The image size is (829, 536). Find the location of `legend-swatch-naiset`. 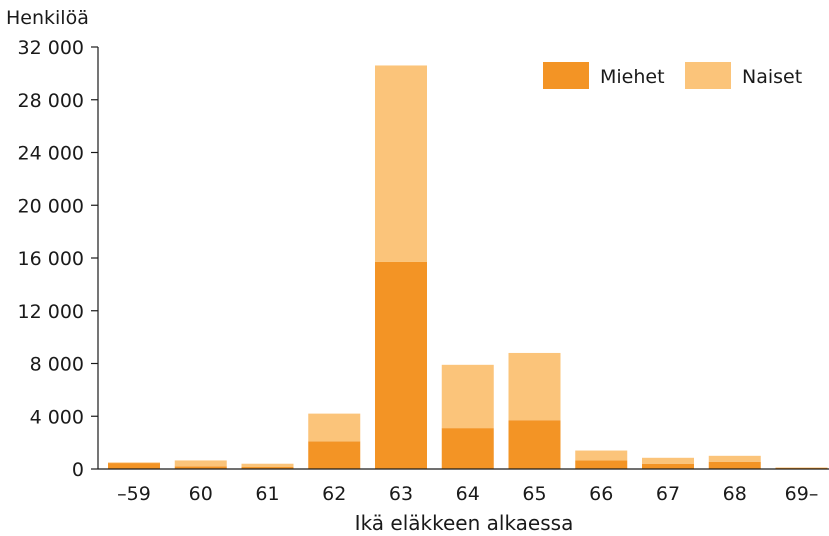

legend-swatch-naiset is located at coordinates (708, 75).